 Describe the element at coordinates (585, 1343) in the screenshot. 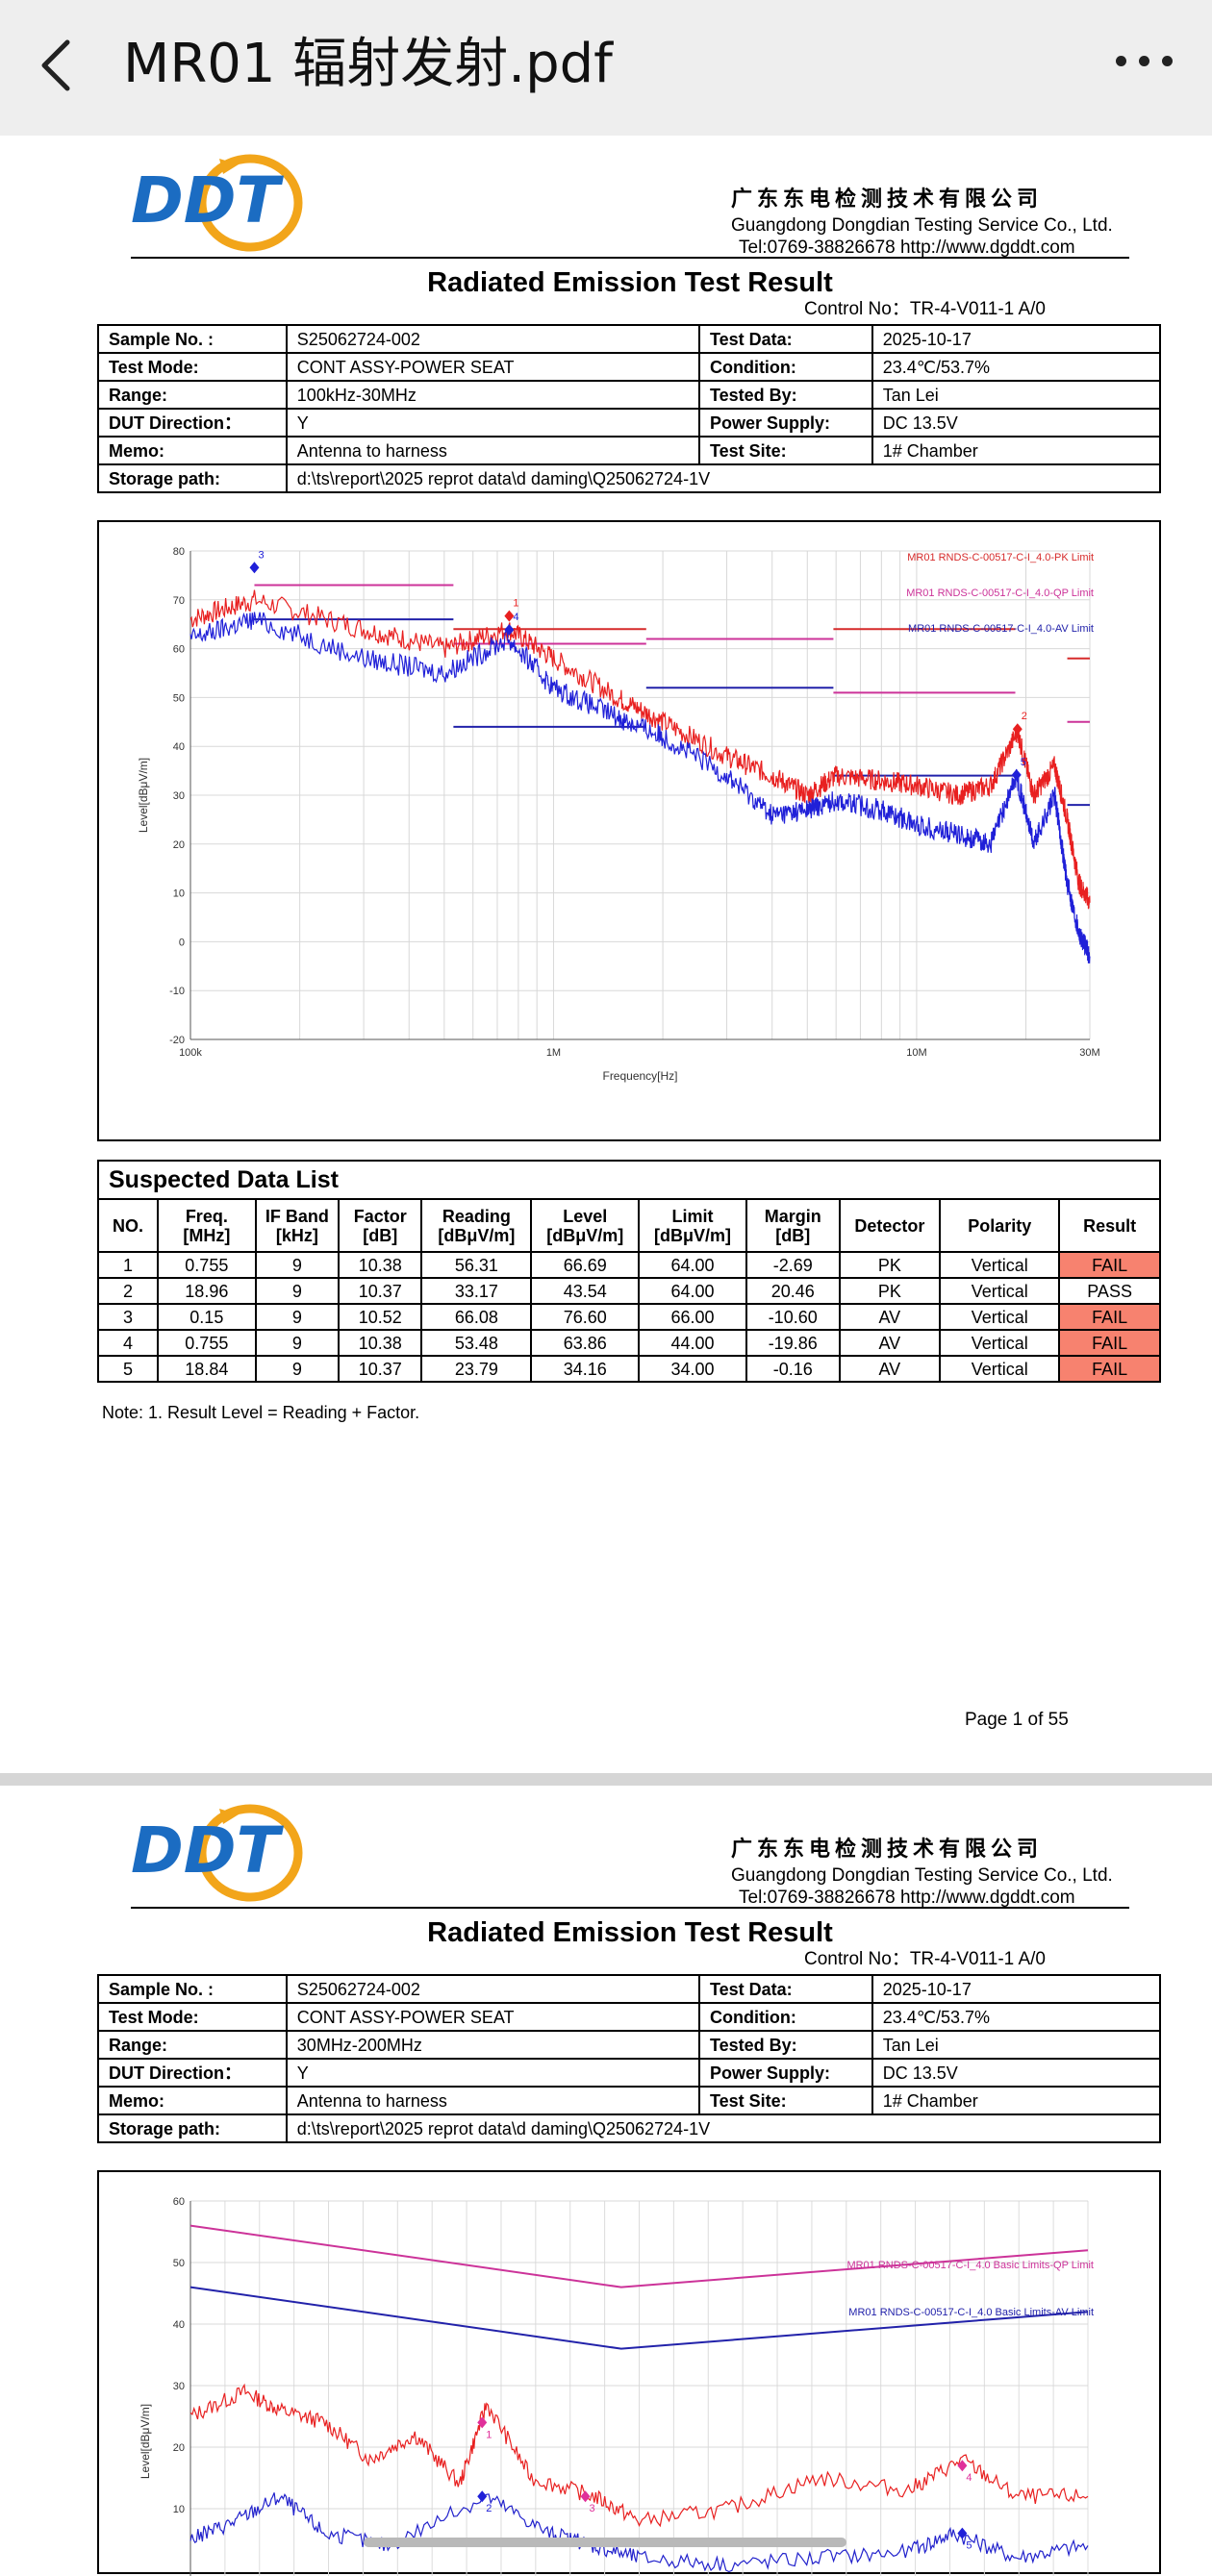

I see `table-cell: 63.86` at that location.